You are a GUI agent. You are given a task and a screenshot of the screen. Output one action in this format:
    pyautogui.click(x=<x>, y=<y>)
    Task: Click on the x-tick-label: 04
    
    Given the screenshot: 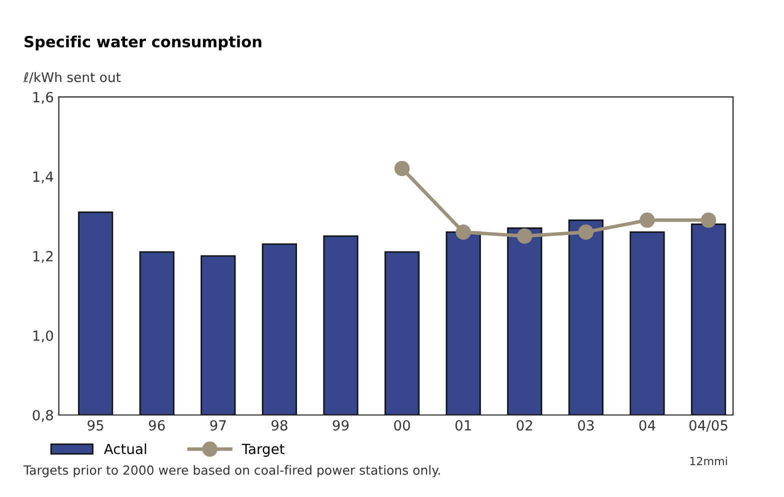 What is the action you would take?
    pyautogui.click(x=647, y=425)
    